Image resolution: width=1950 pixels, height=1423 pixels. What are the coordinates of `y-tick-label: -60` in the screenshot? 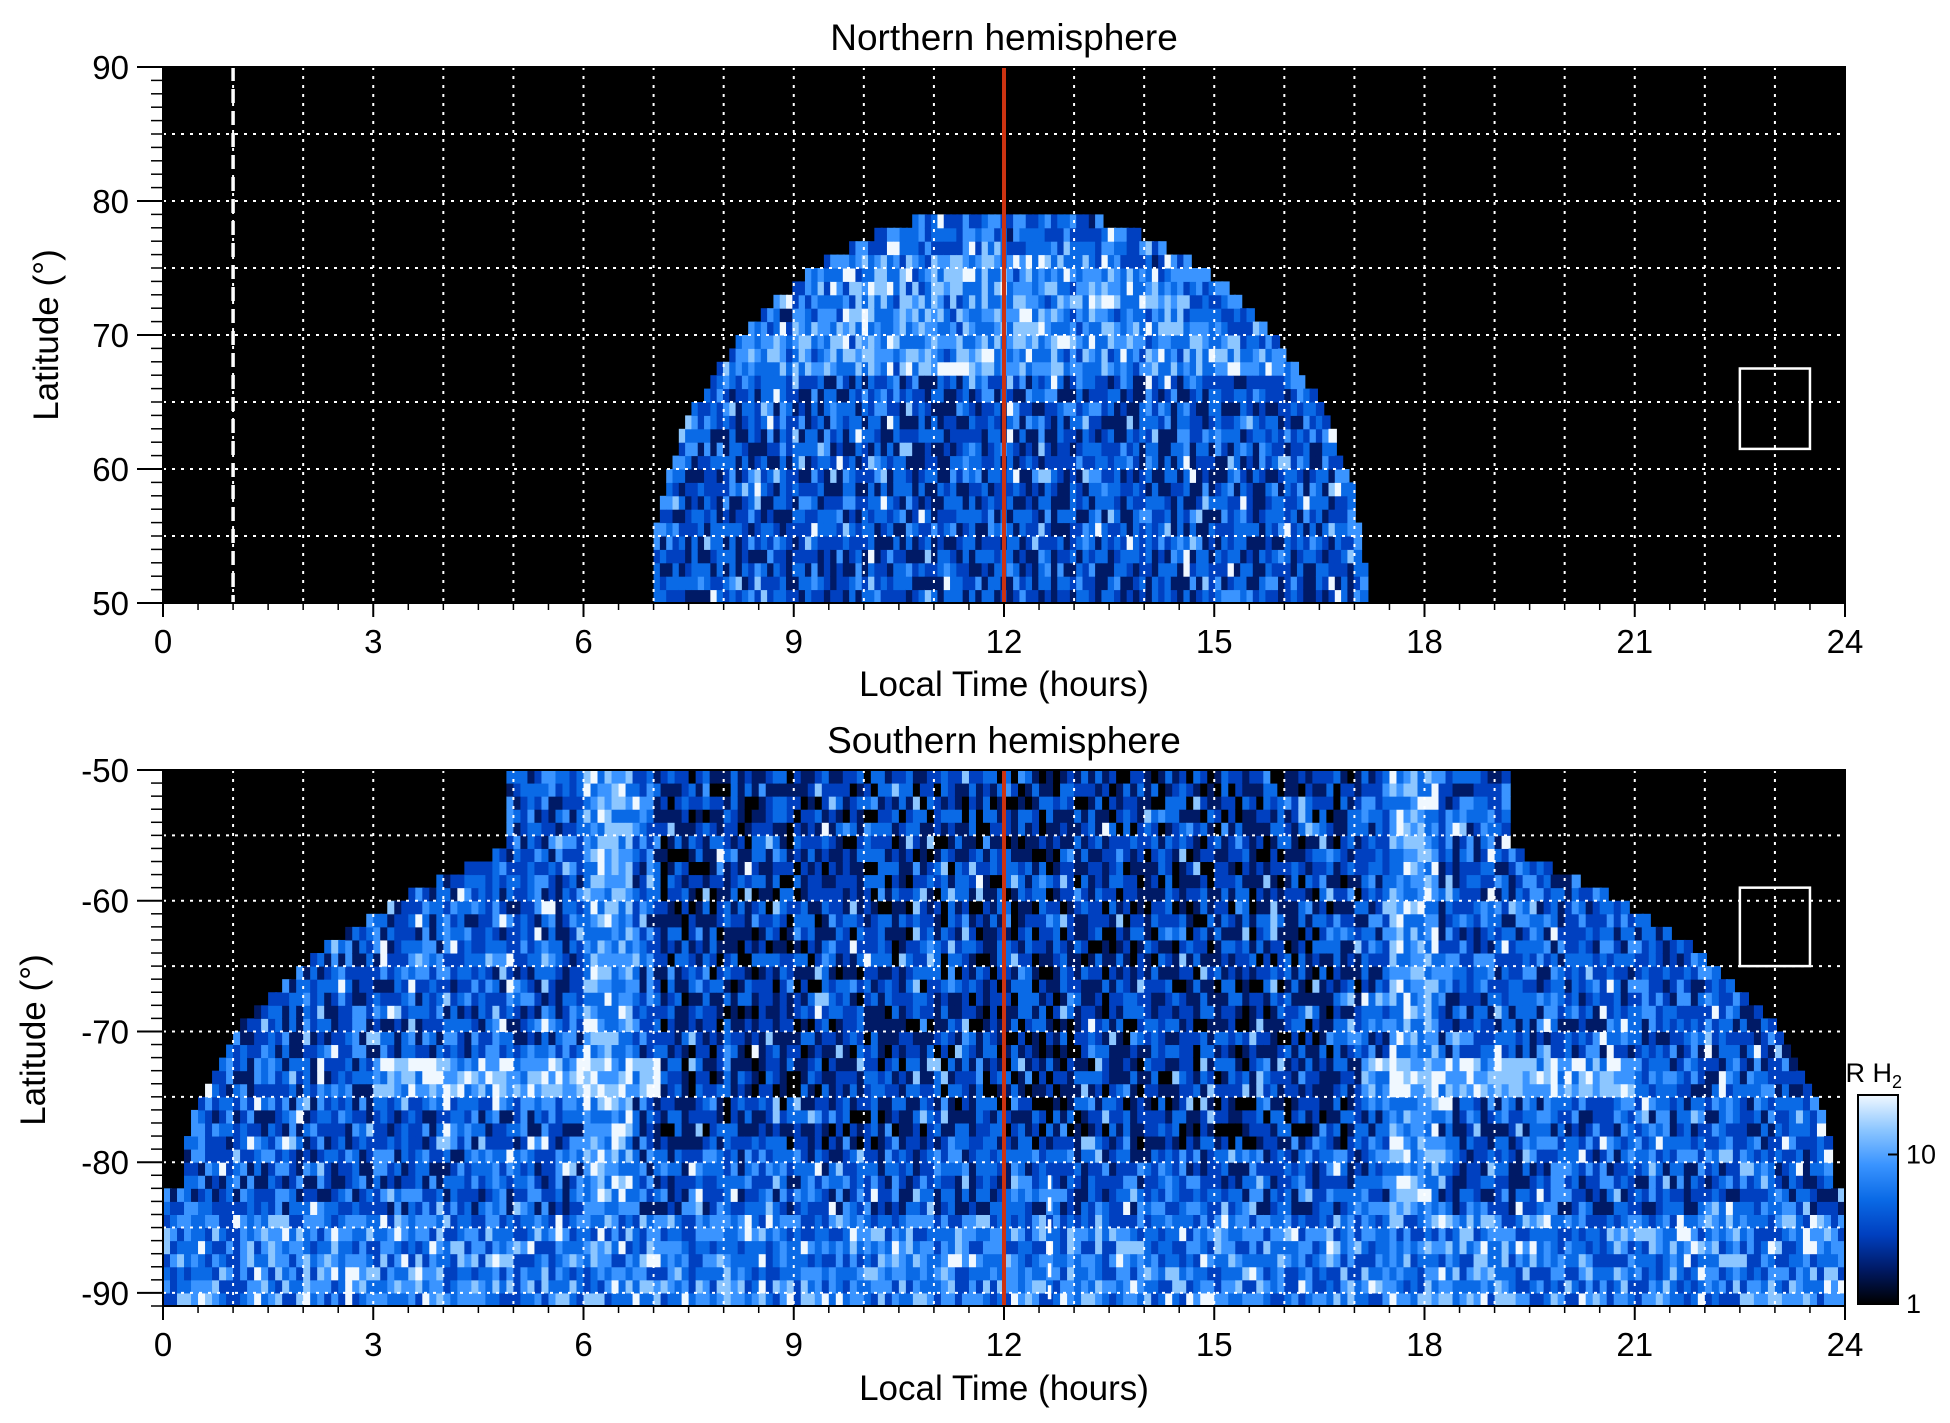 It's located at (105, 901).